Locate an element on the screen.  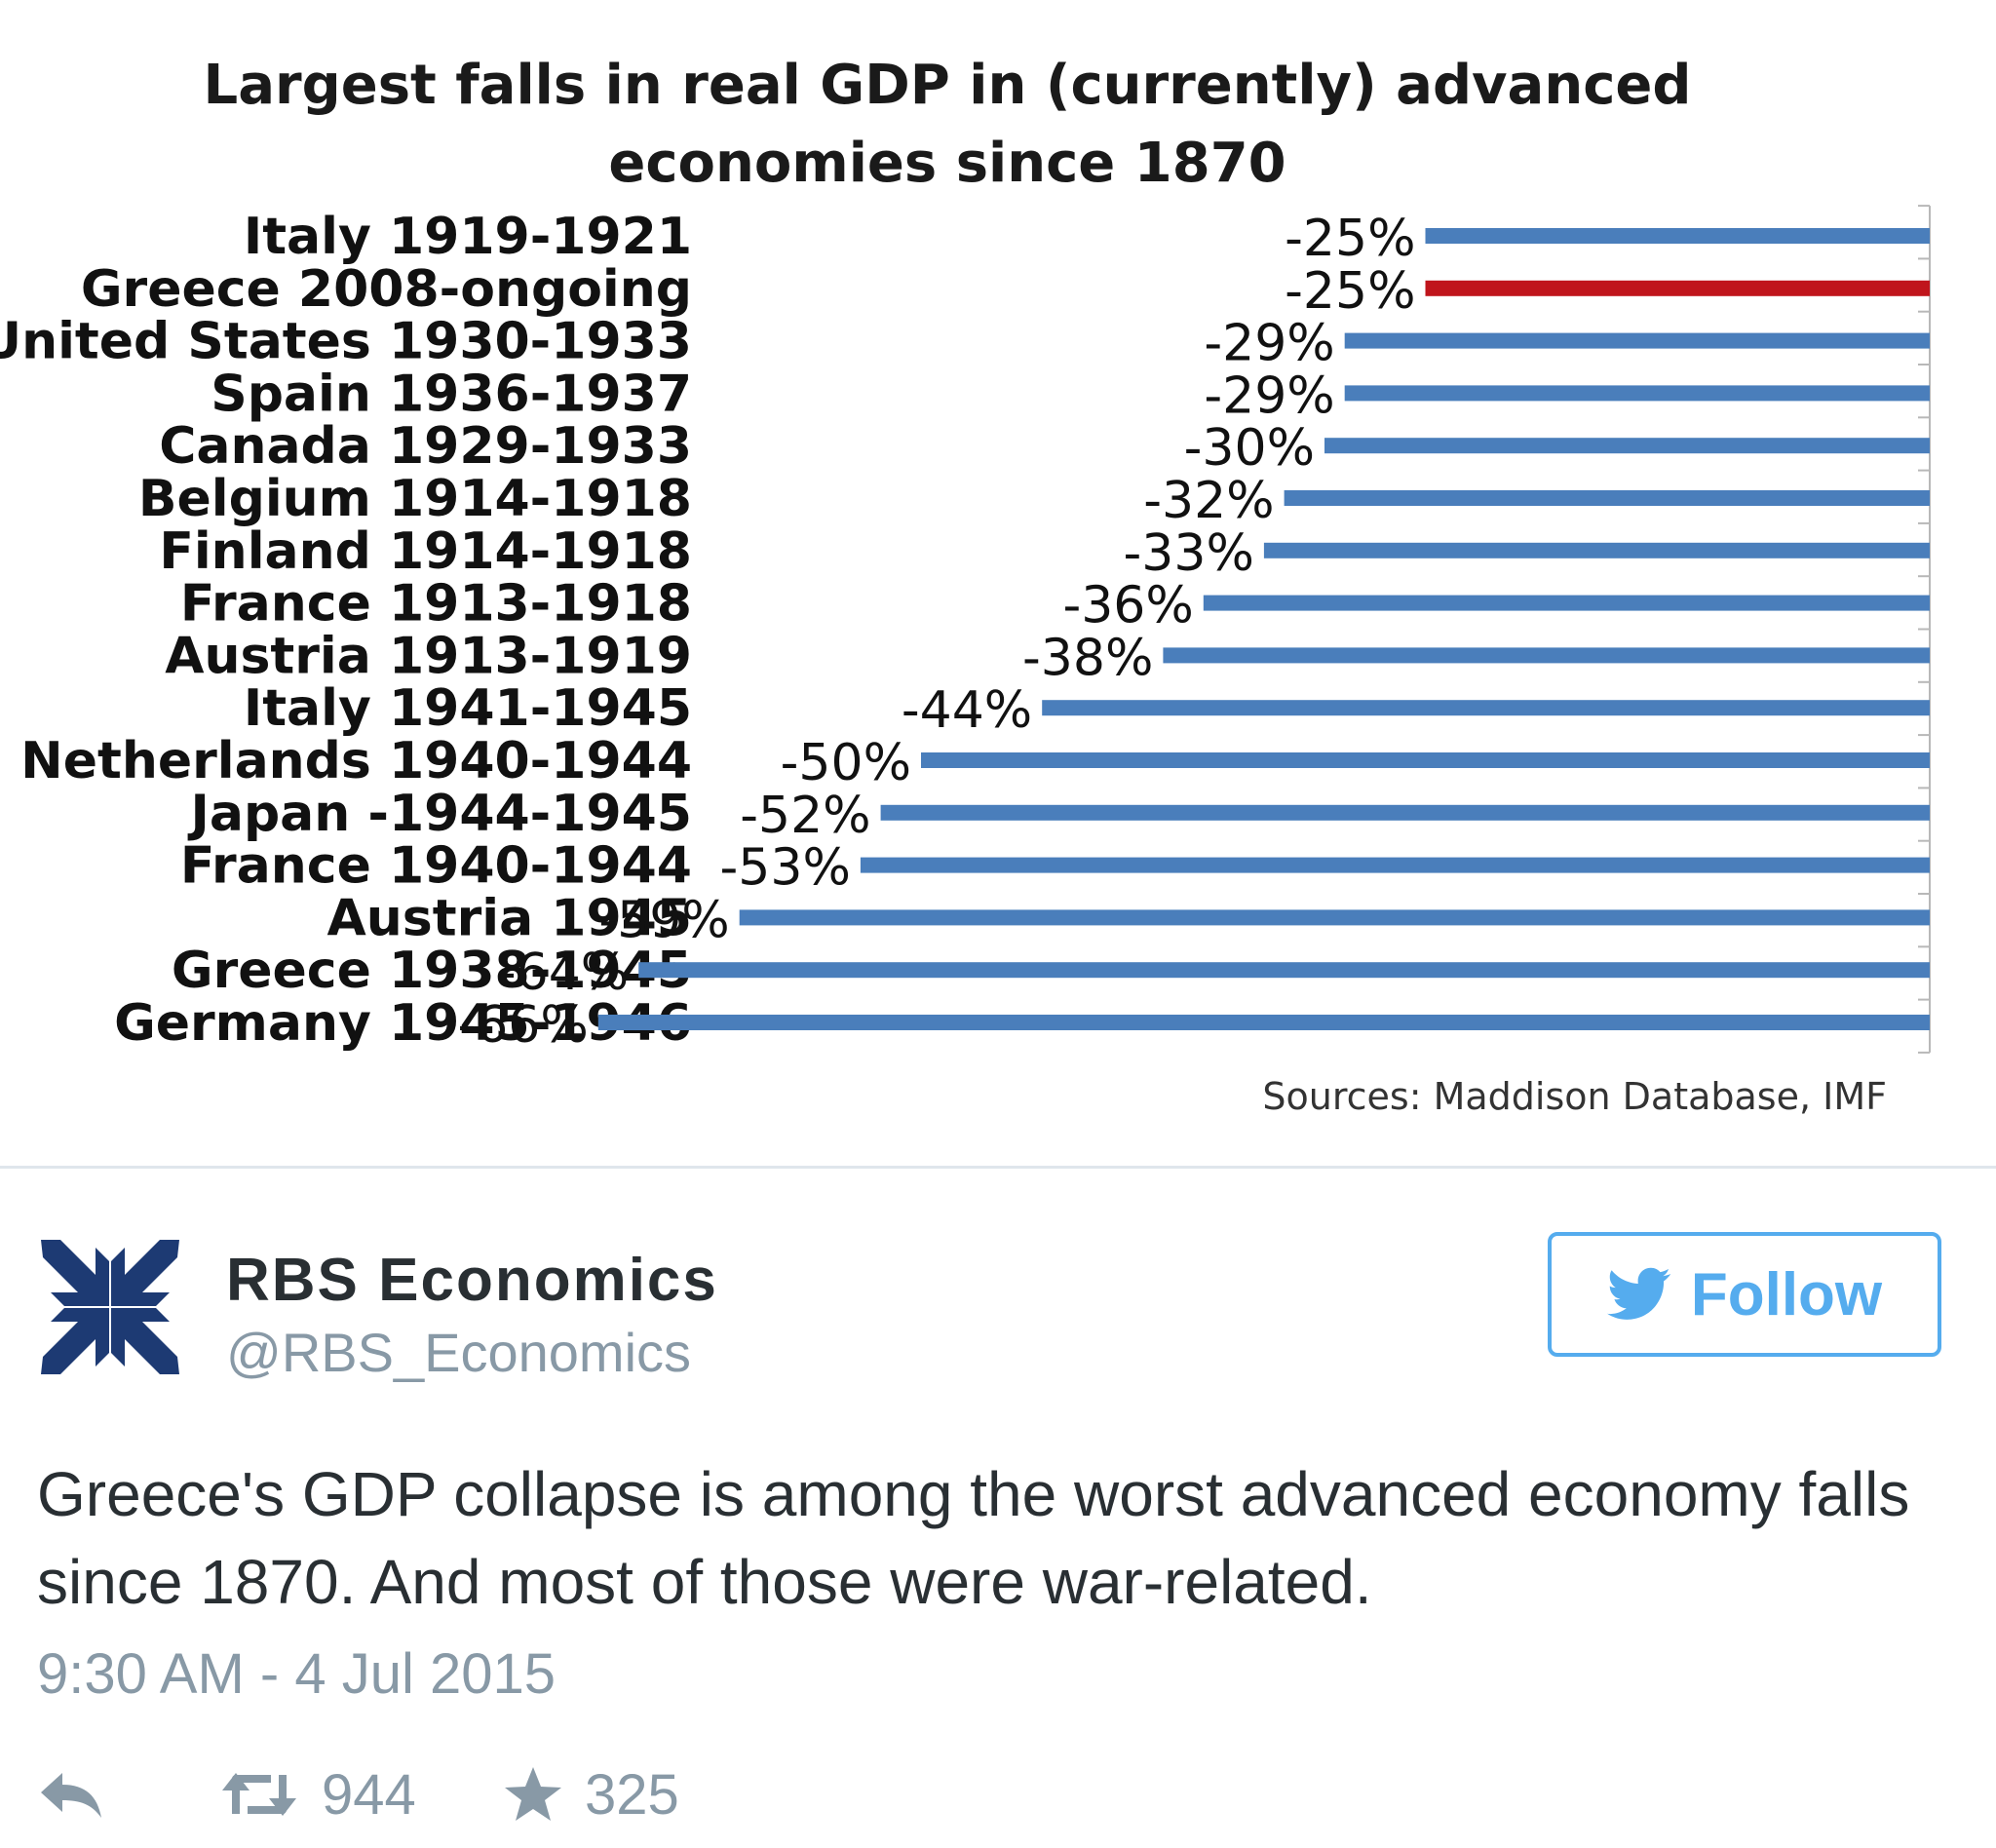
value-label: -66% is located at coordinates (522, 1025).